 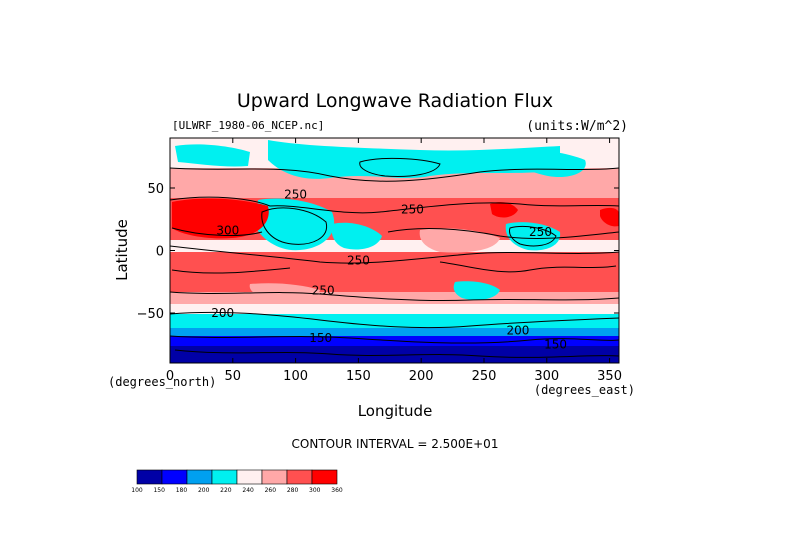 I want to click on contour-line-eq2, so click(x=394, y=267).